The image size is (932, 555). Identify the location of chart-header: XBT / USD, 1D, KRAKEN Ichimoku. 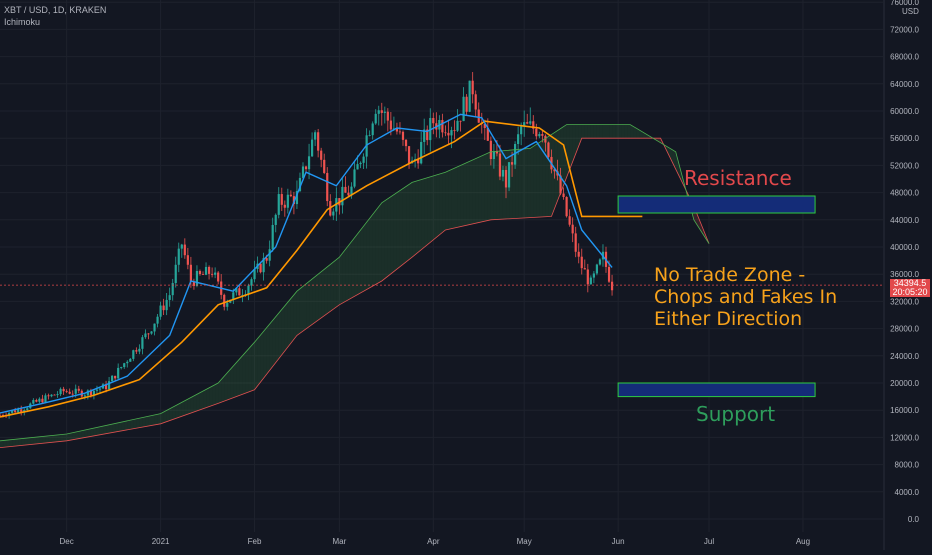
(55, 16).